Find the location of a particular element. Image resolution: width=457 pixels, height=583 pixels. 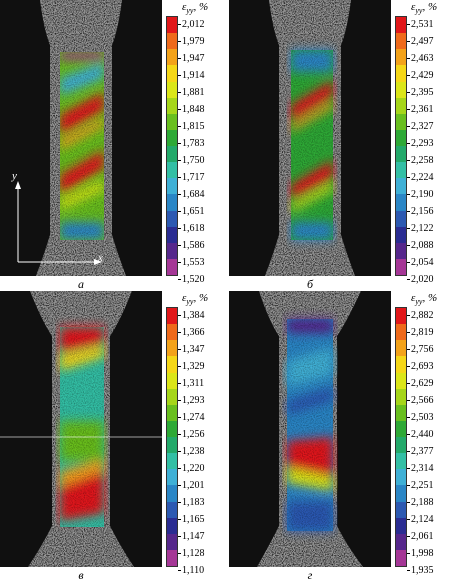

colorbar-tick-label: 1,520 is located at coordinates (203, 279).